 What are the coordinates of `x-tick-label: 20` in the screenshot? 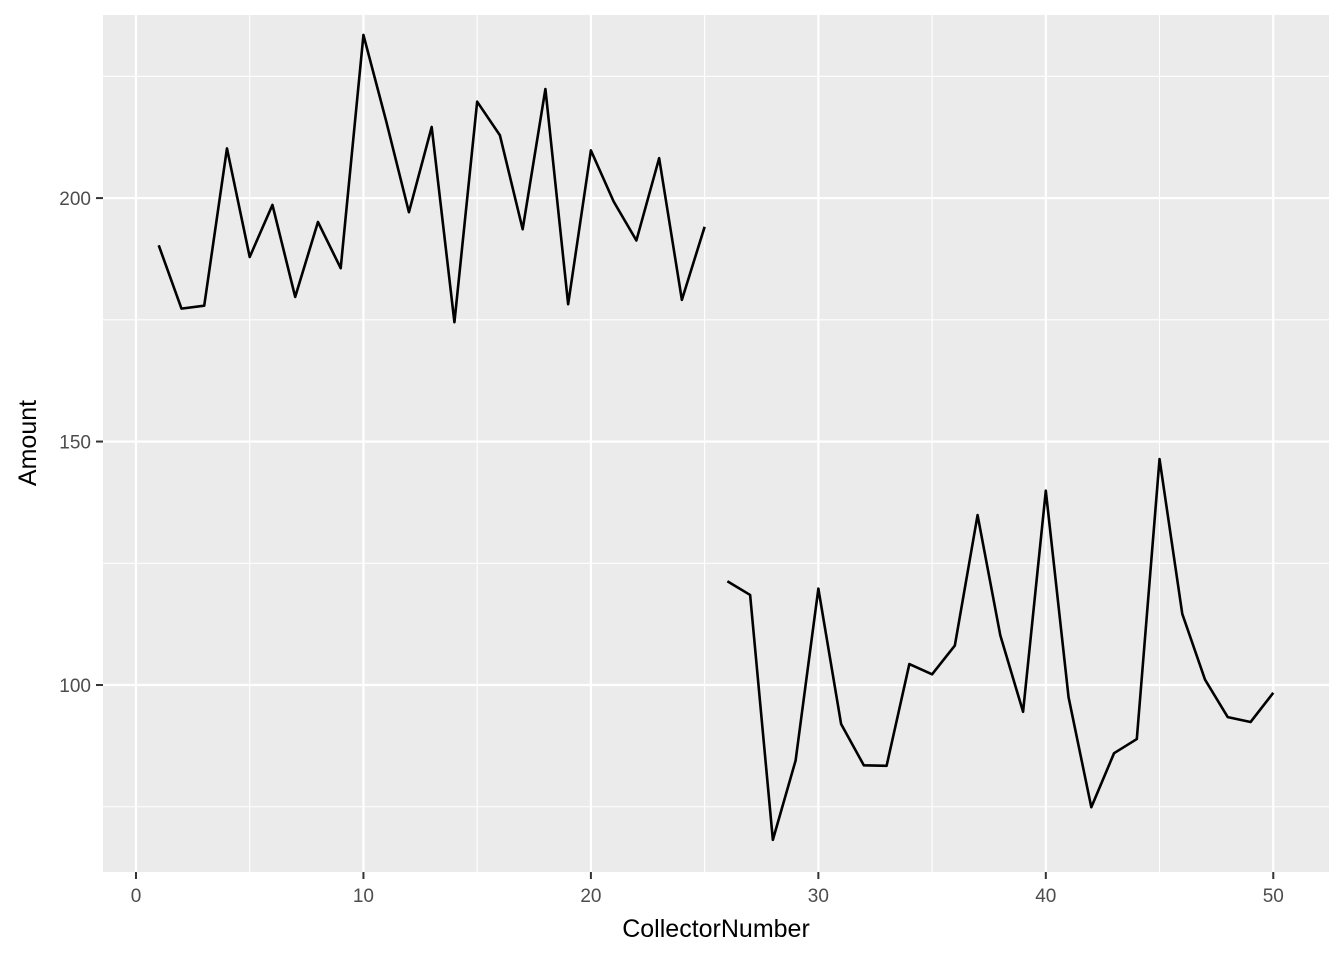 It's located at (590, 896).